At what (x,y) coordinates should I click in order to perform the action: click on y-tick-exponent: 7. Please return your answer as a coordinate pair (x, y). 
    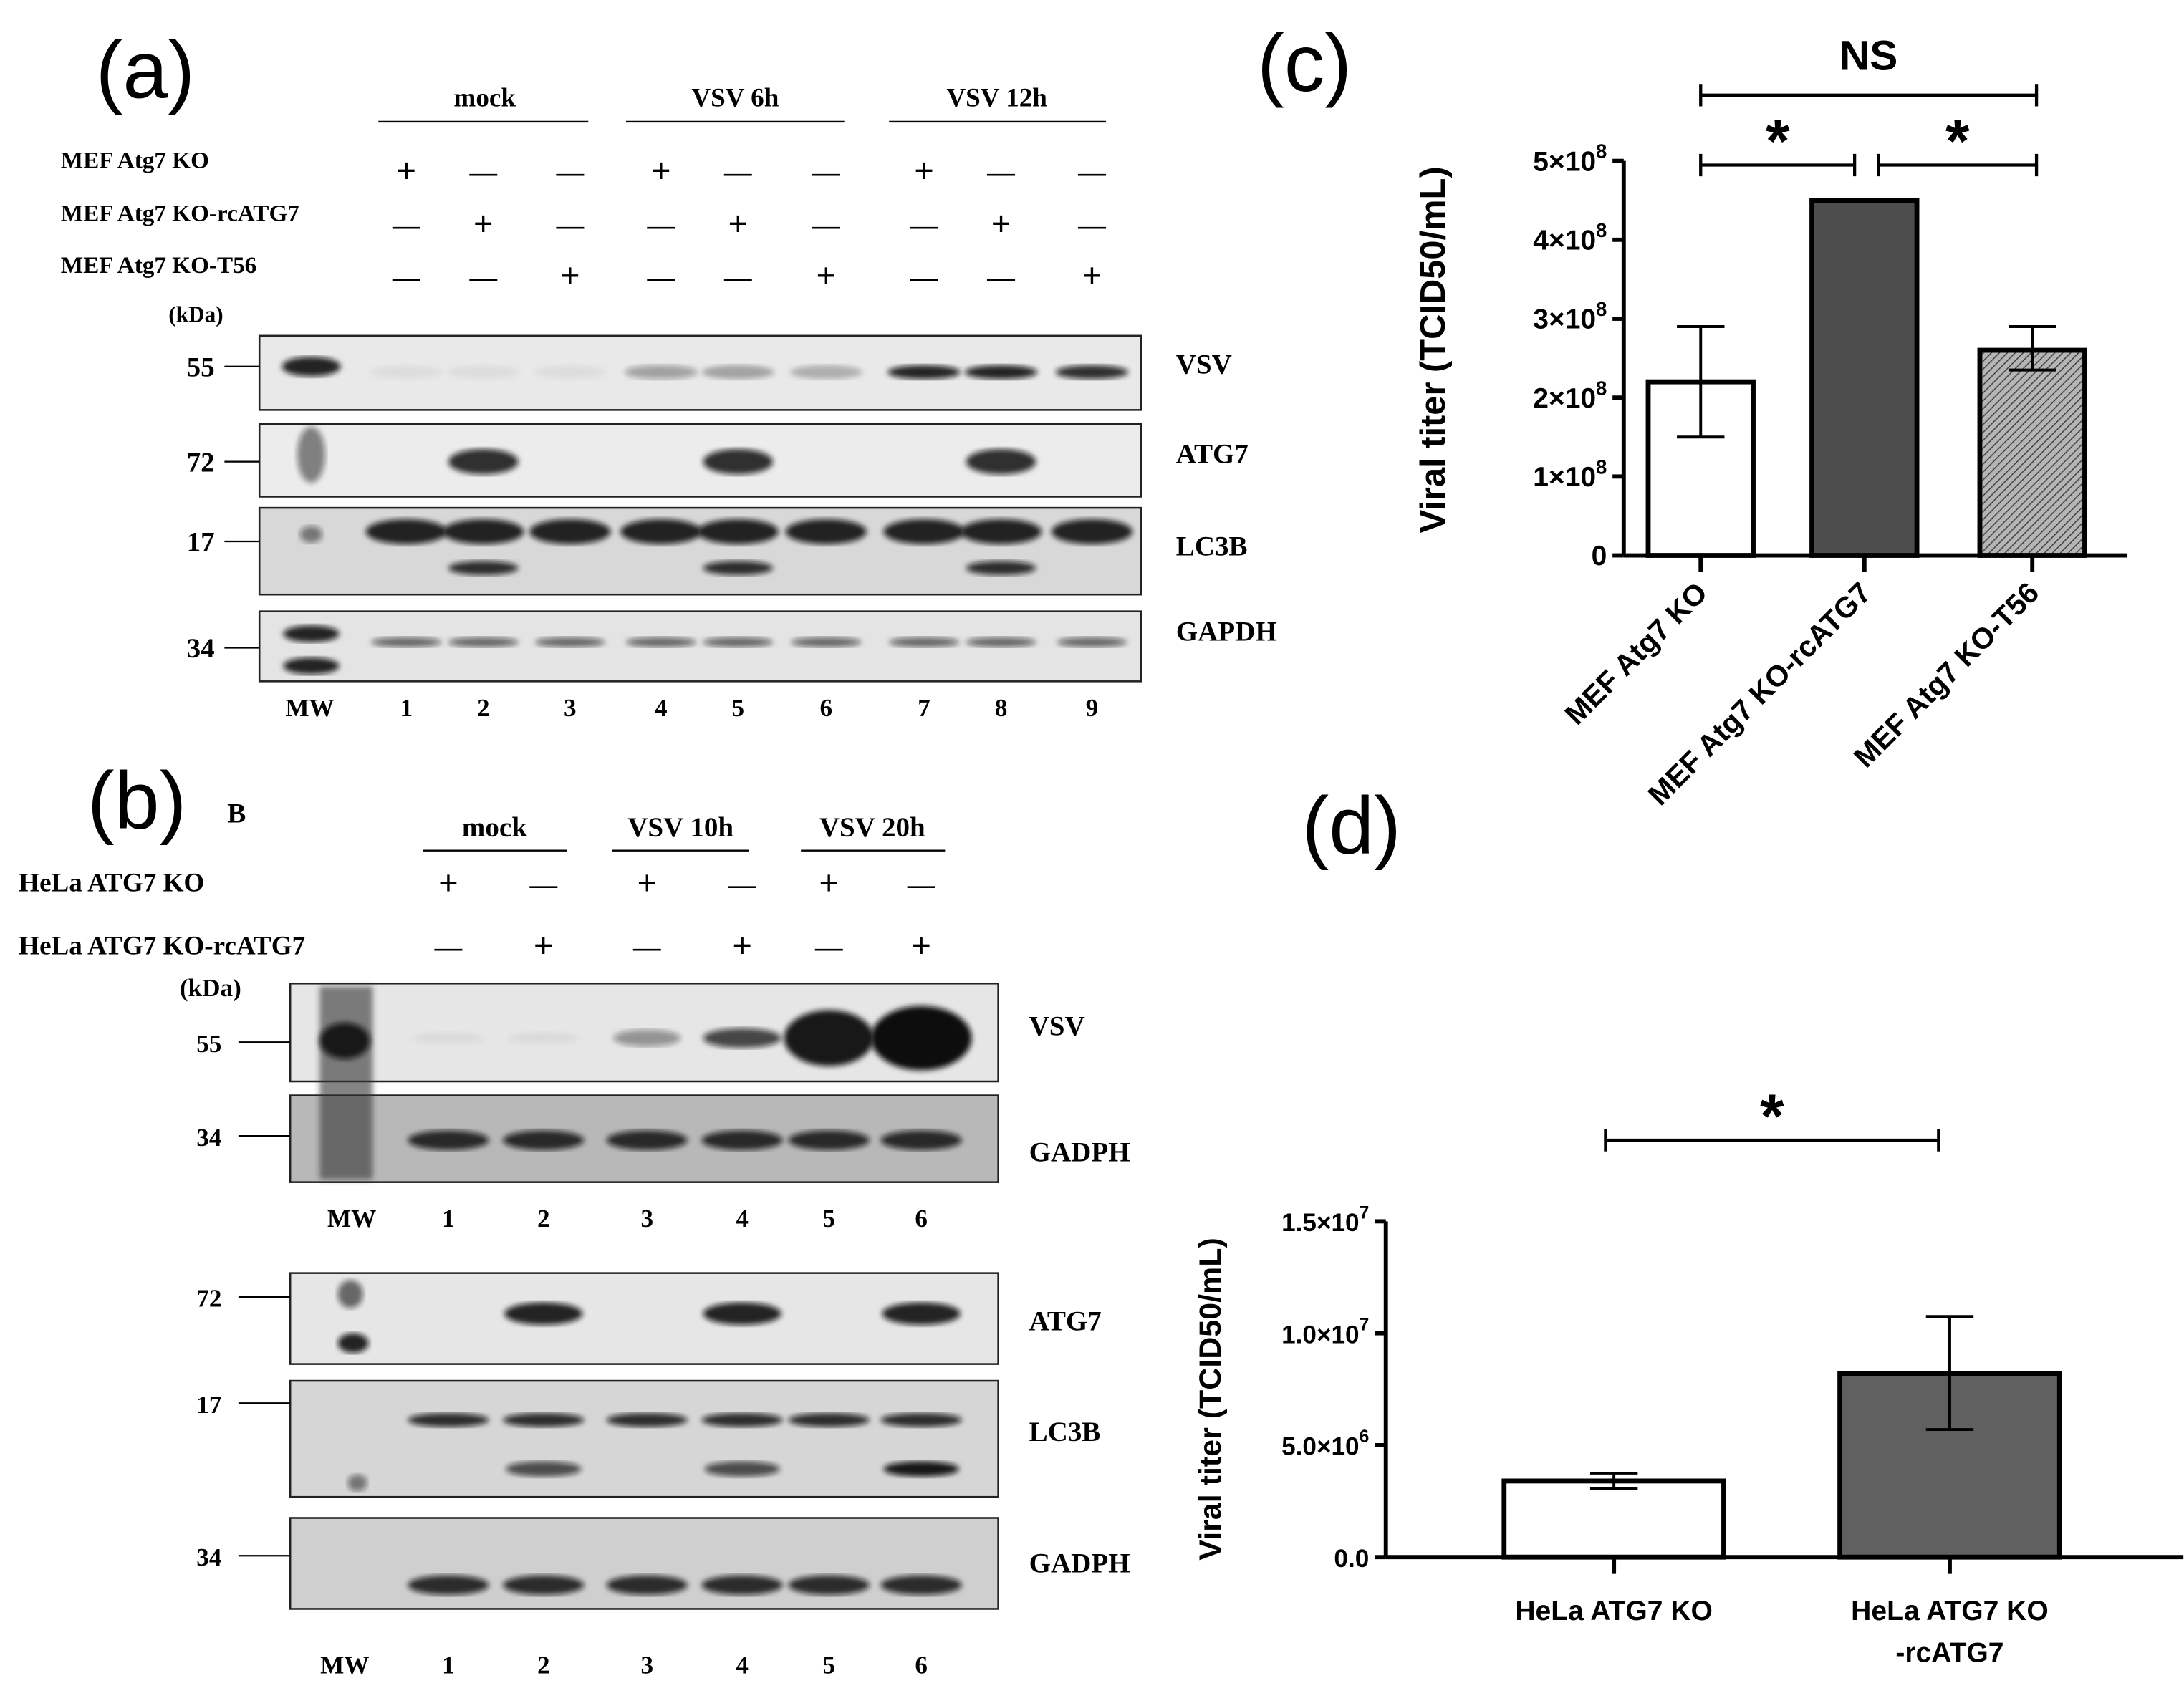
    Looking at the image, I should click on (1365, 1213).